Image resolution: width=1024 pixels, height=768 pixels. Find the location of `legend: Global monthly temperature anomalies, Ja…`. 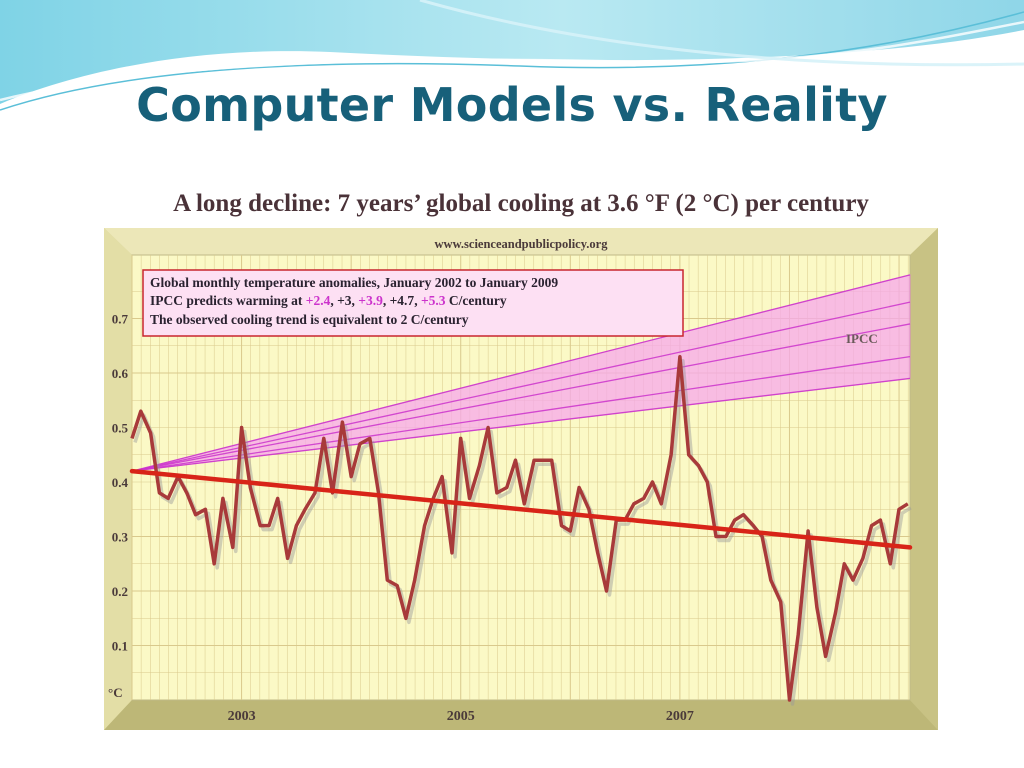

legend: Global monthly temperature anomalies, Ja… is located at coordinates (413, 303).